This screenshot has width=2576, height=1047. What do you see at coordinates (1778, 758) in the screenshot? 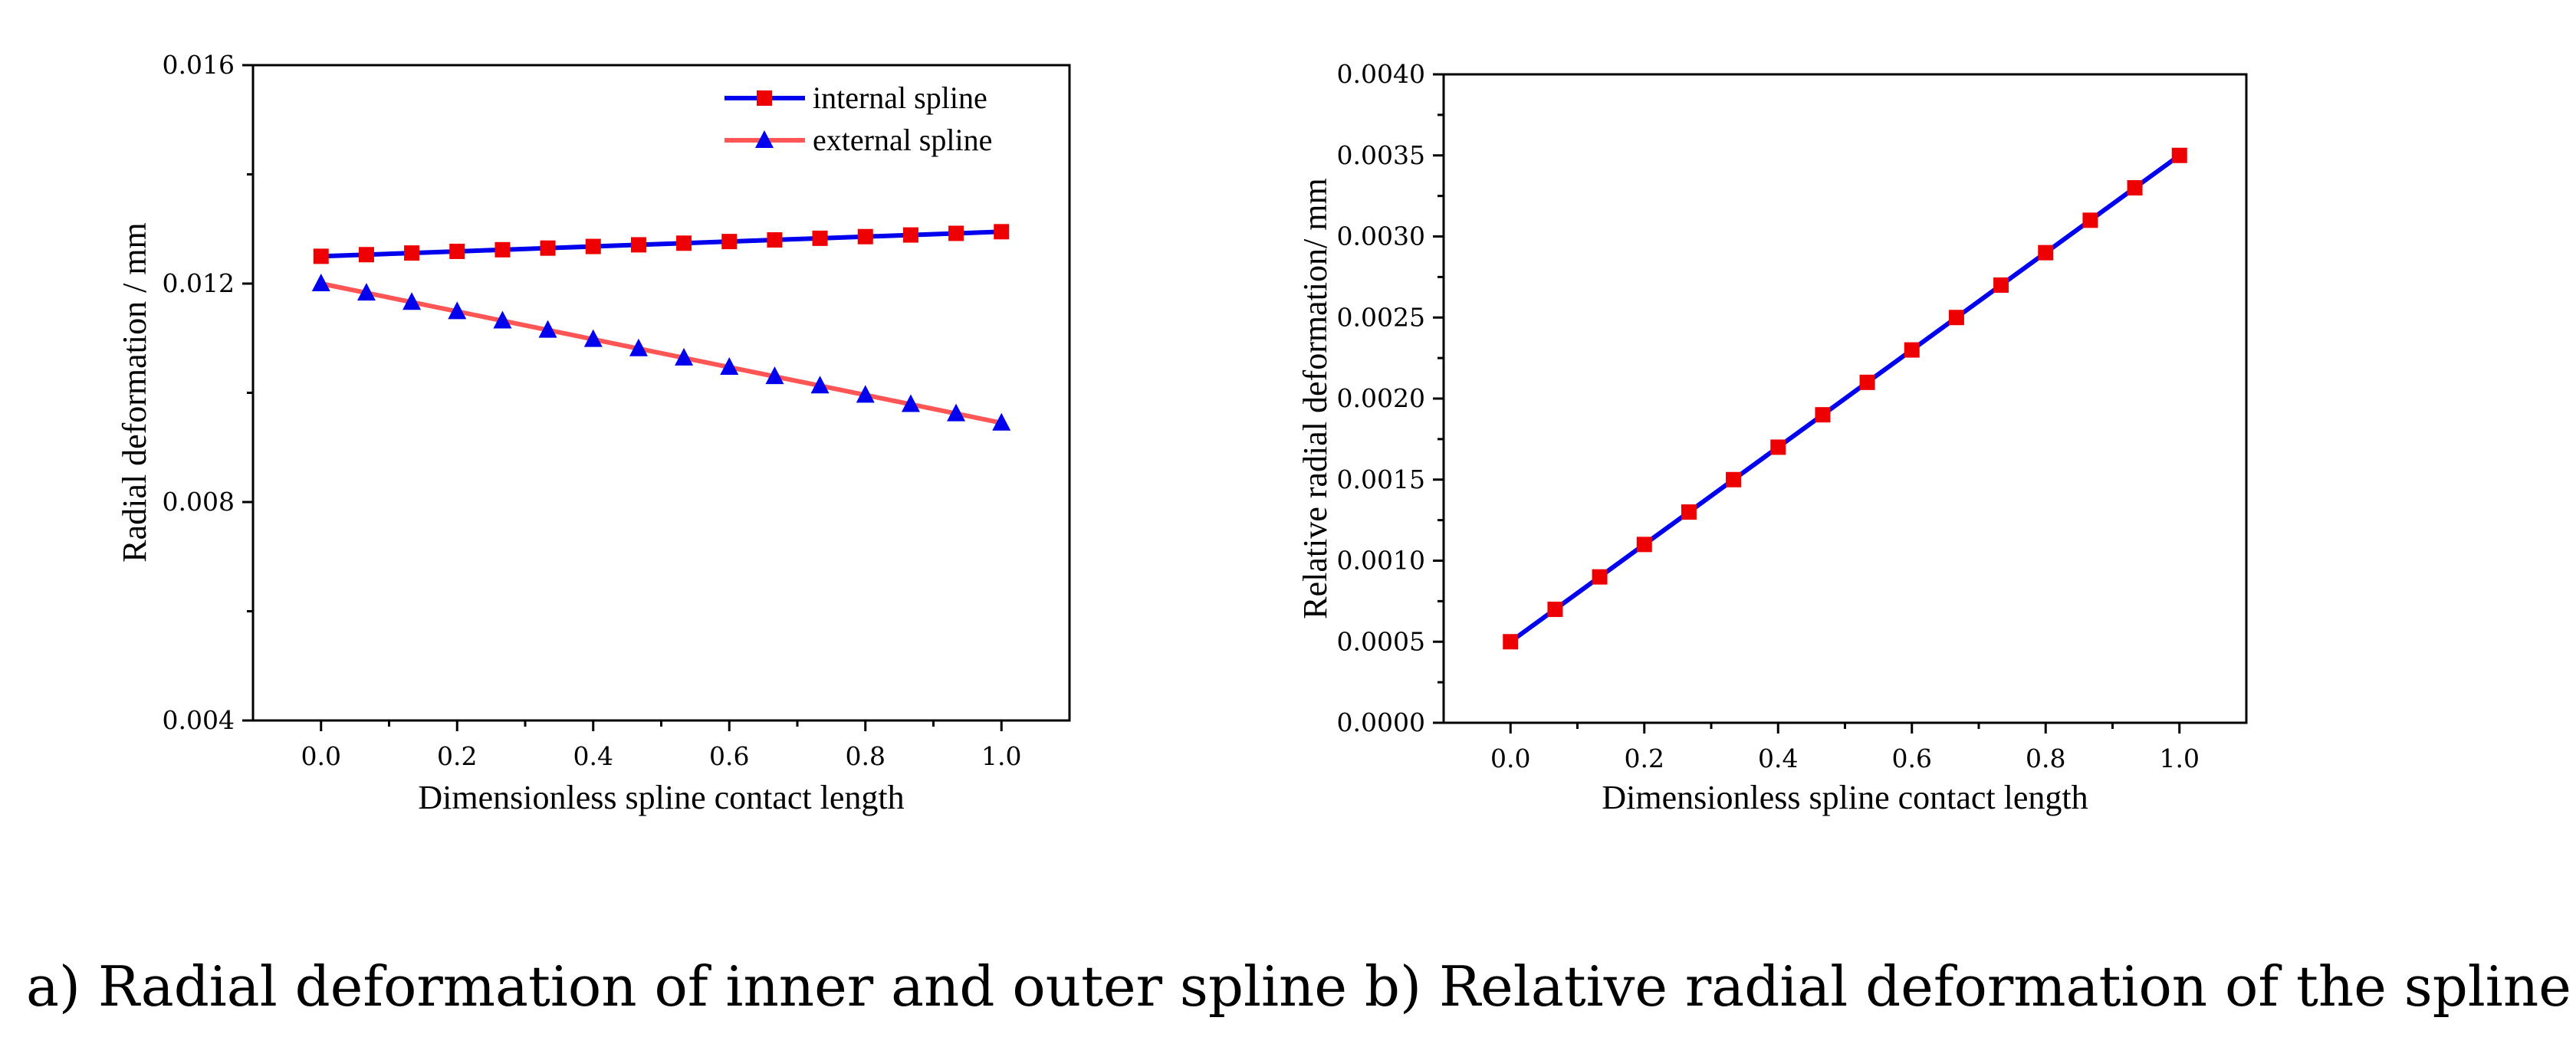
I see `chart-b-x-tick-label: 0.4` at bounding box center [1778, 758].